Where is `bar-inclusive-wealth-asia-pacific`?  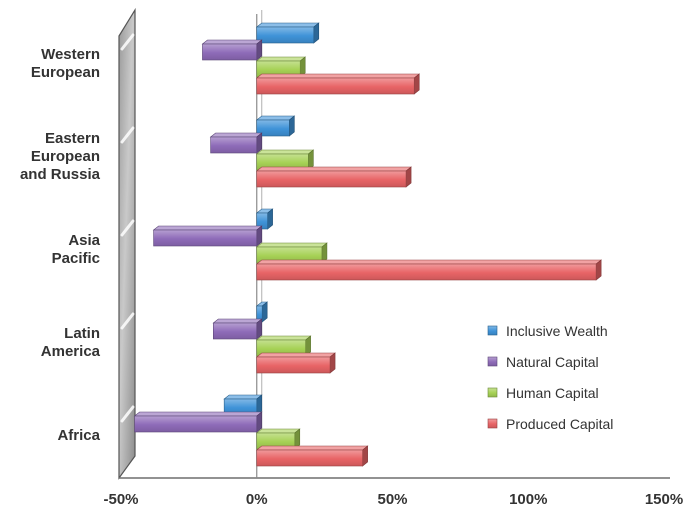 bar-inclusive-wealth-asia-pacific is located at coordinates (264, 219).